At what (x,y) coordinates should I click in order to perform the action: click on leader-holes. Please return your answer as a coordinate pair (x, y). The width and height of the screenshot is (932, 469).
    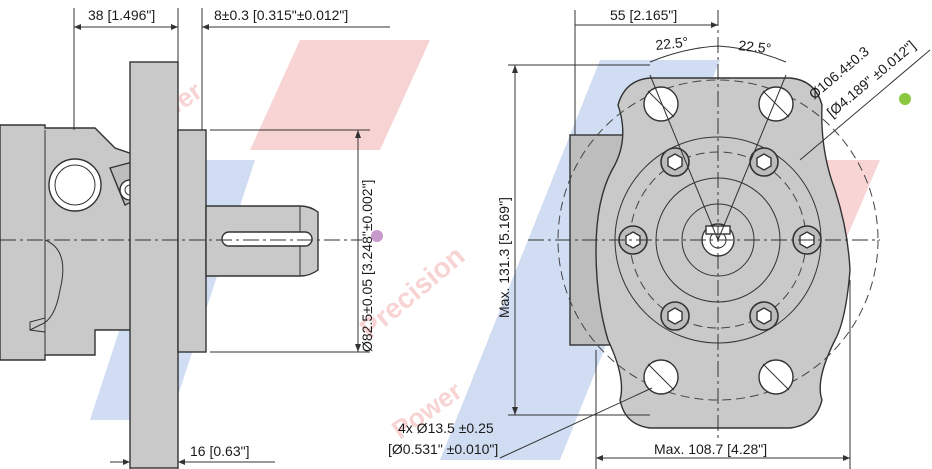
    Looking at the image, I should click on (576, 423).